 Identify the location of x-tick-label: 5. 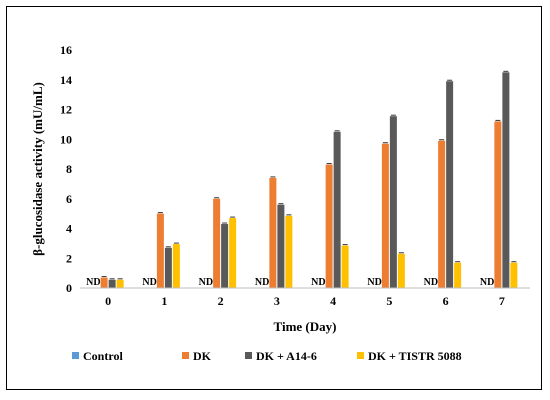
(389, 301).